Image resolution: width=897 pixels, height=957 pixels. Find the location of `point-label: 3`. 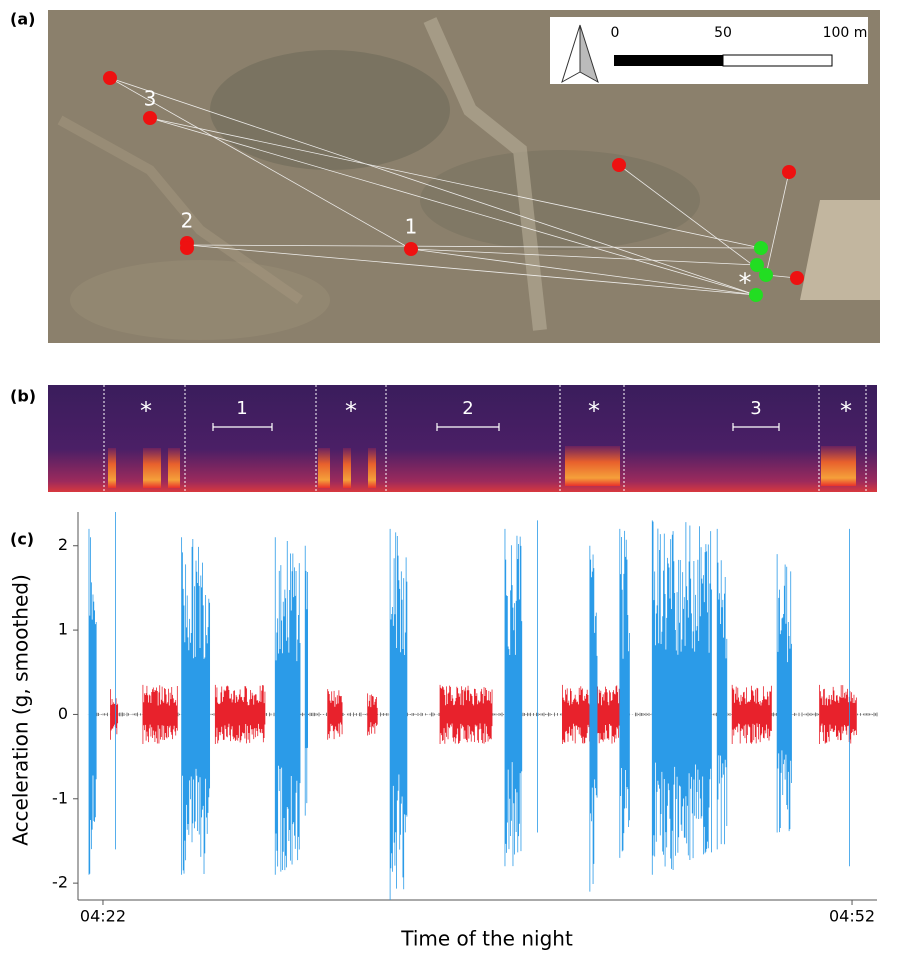

point-label: 3 is located at coordinates (150, 99).